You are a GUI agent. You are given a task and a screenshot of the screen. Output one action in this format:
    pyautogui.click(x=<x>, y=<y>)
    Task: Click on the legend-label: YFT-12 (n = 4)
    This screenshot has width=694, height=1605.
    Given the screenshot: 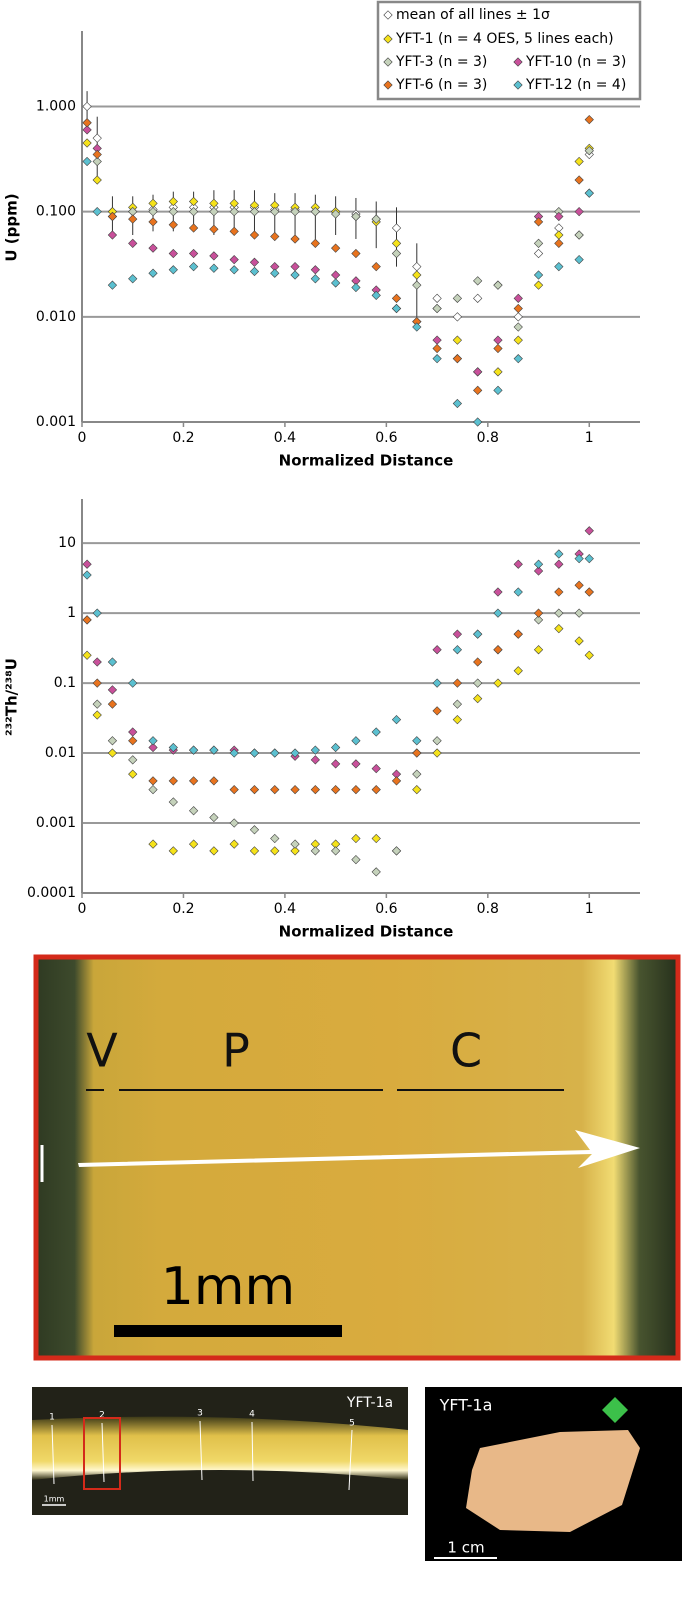 What is the action you would take?
    pyautogui.click(x=575, y=85)
    